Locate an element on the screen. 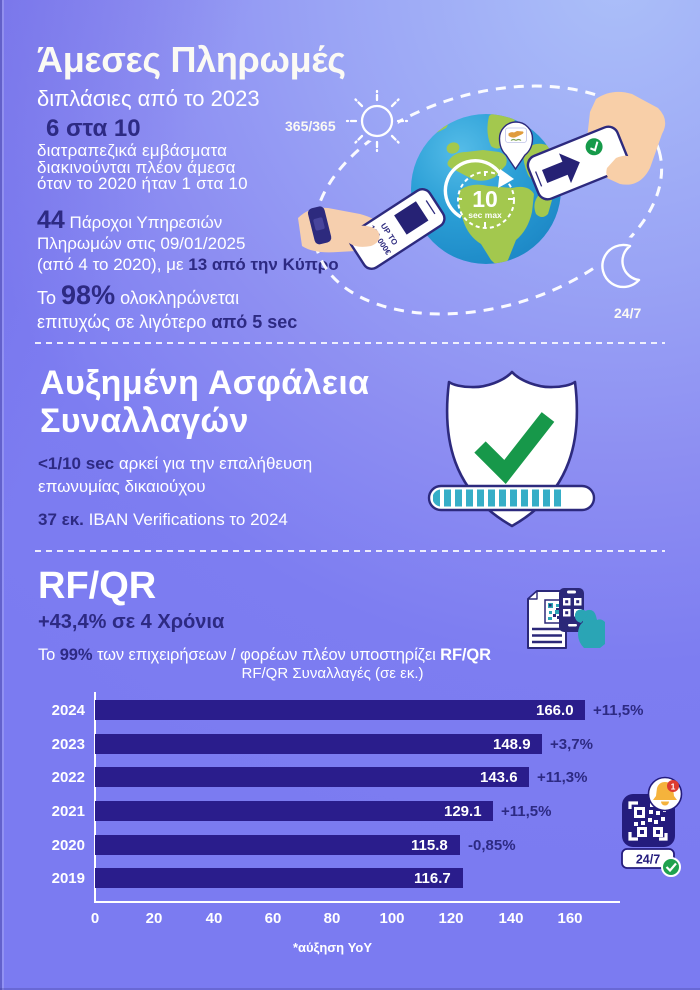 This screenshot has width=700, height=990. svg-text: 365/365 is located at coordinates (310, 126).